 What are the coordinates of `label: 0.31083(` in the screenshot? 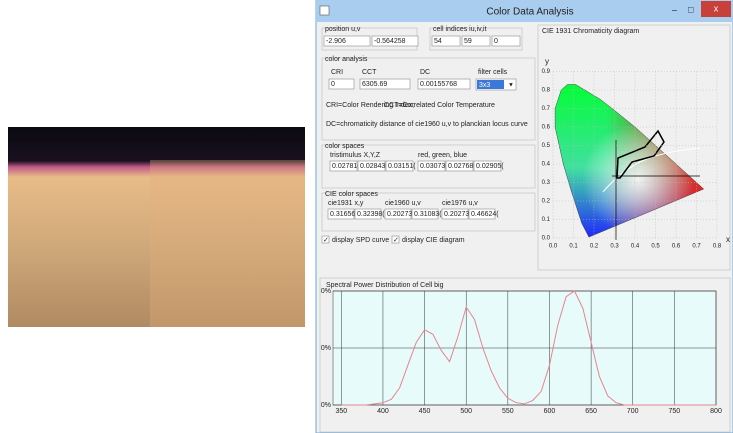 It's located at (428, 214).